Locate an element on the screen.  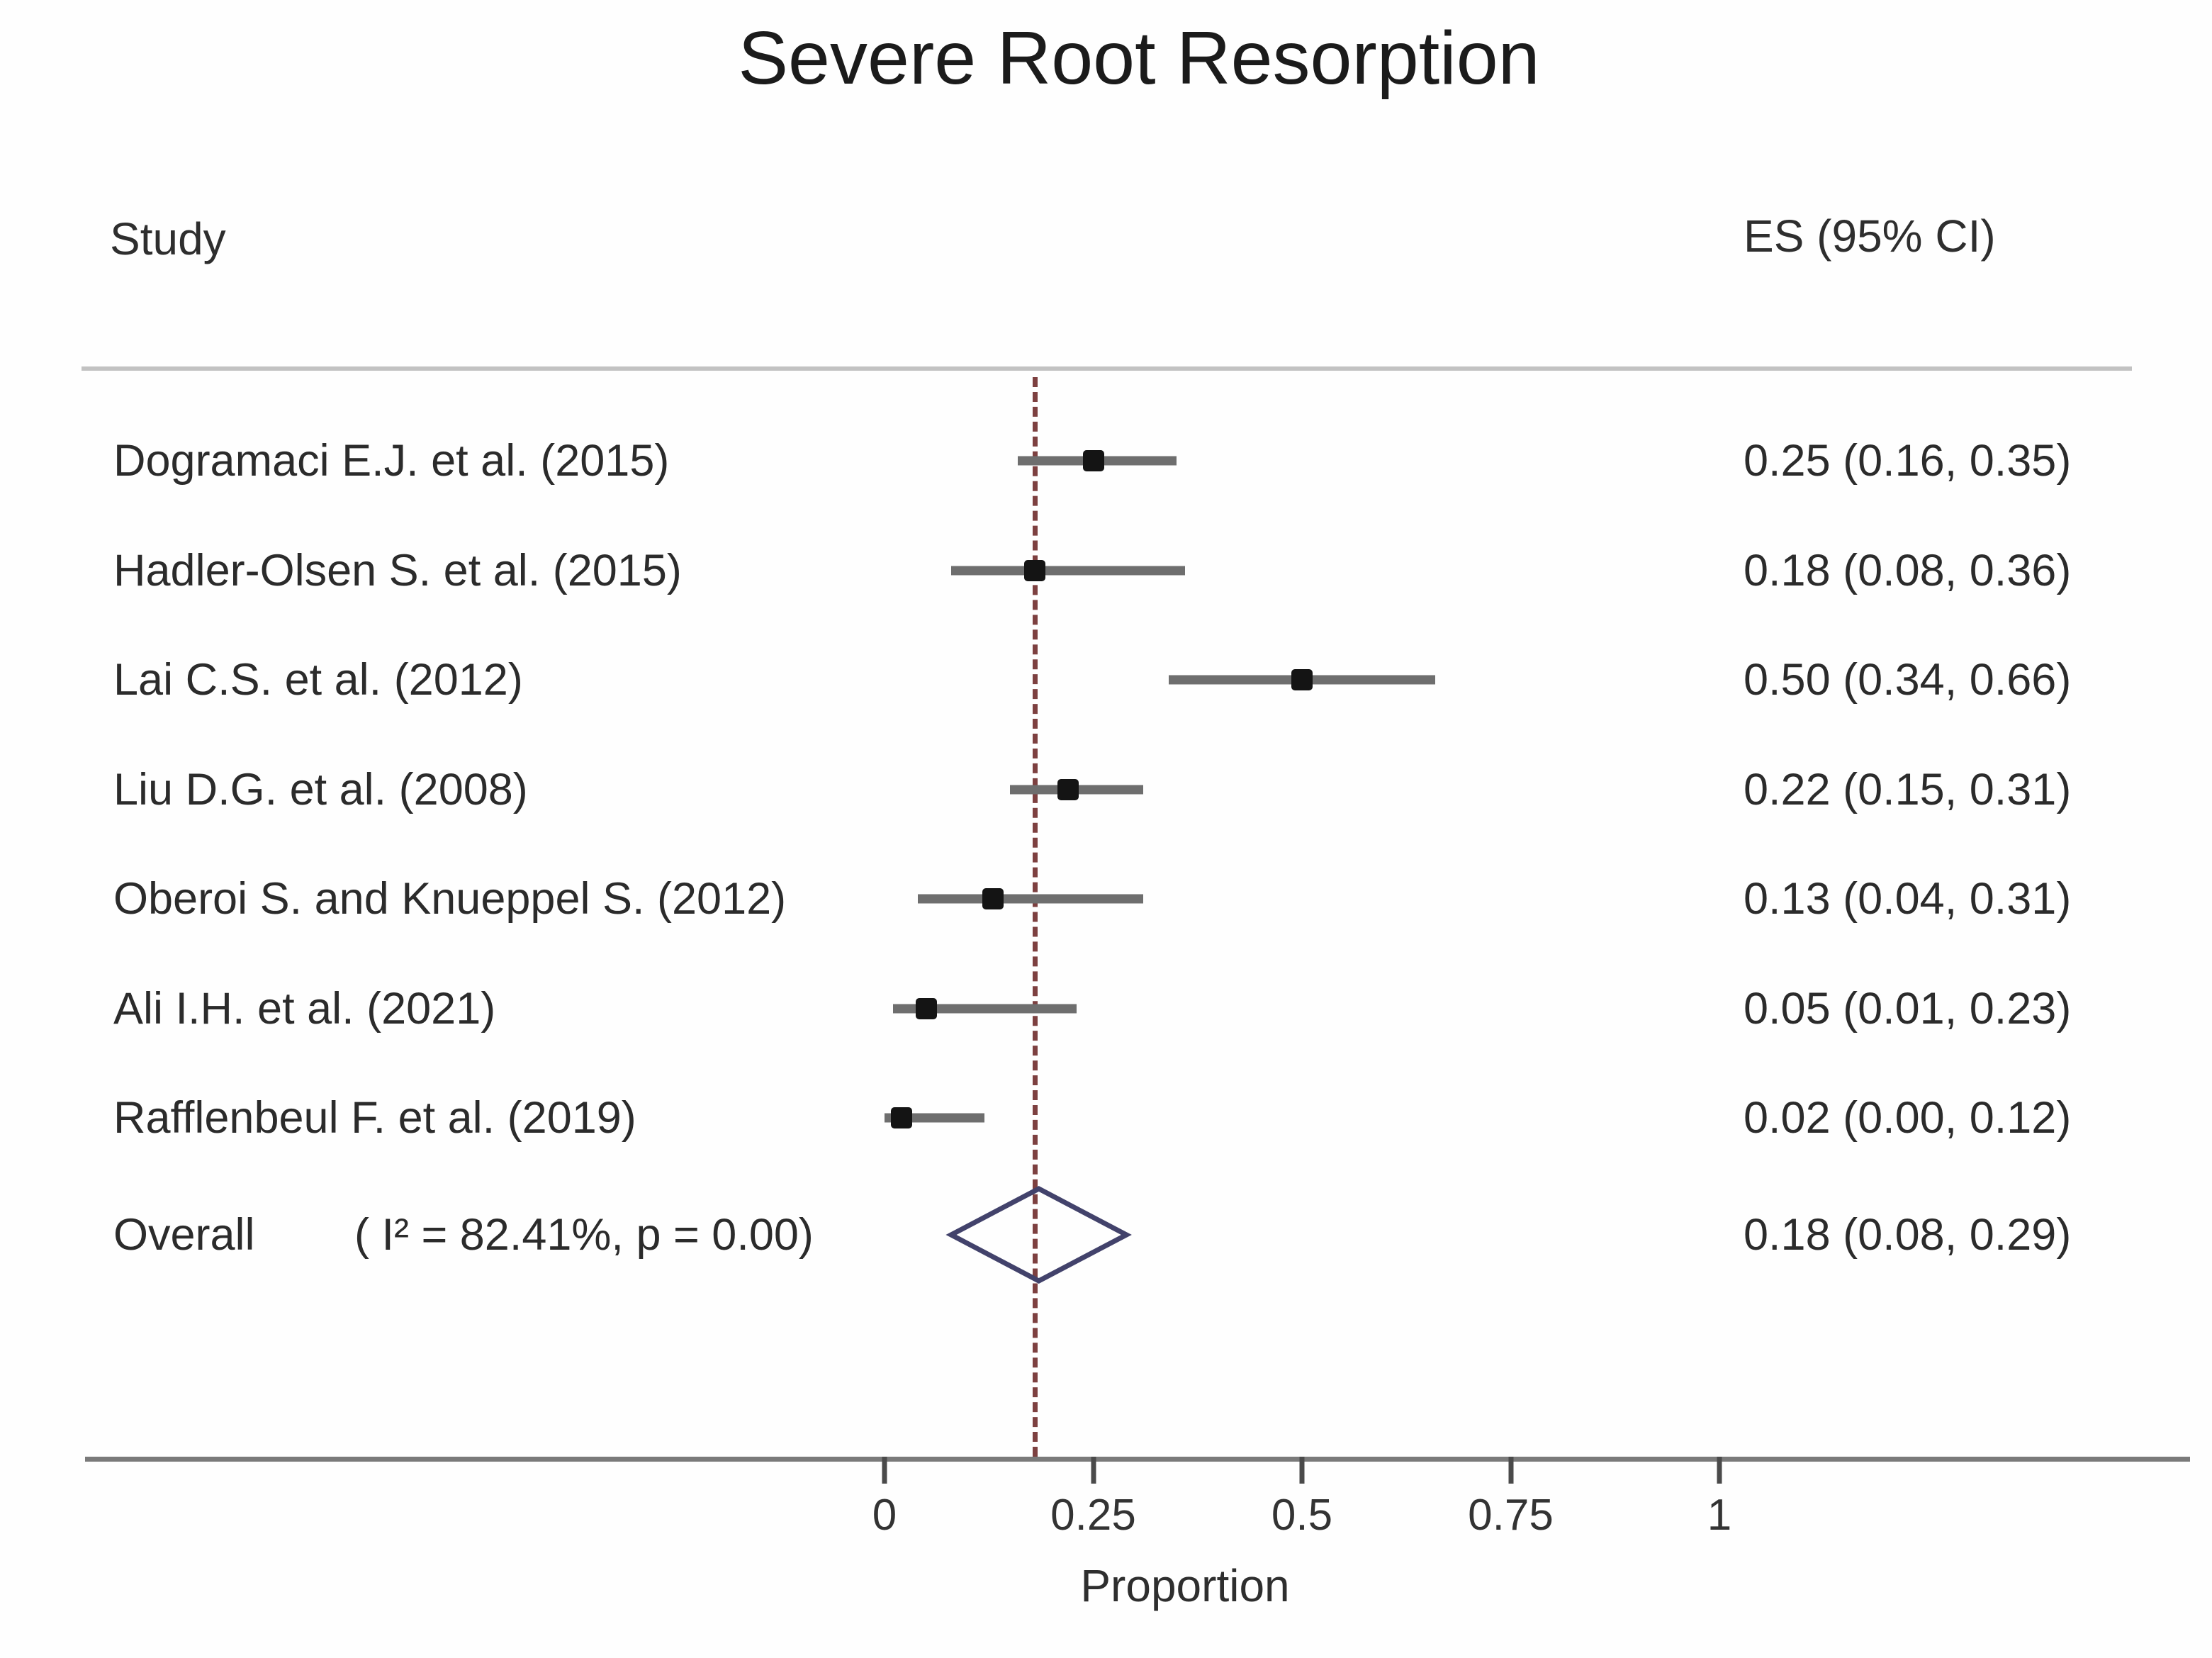
study-label: Rafflenbeul F. et al. (2019) is located at coordinates (374, 1118).